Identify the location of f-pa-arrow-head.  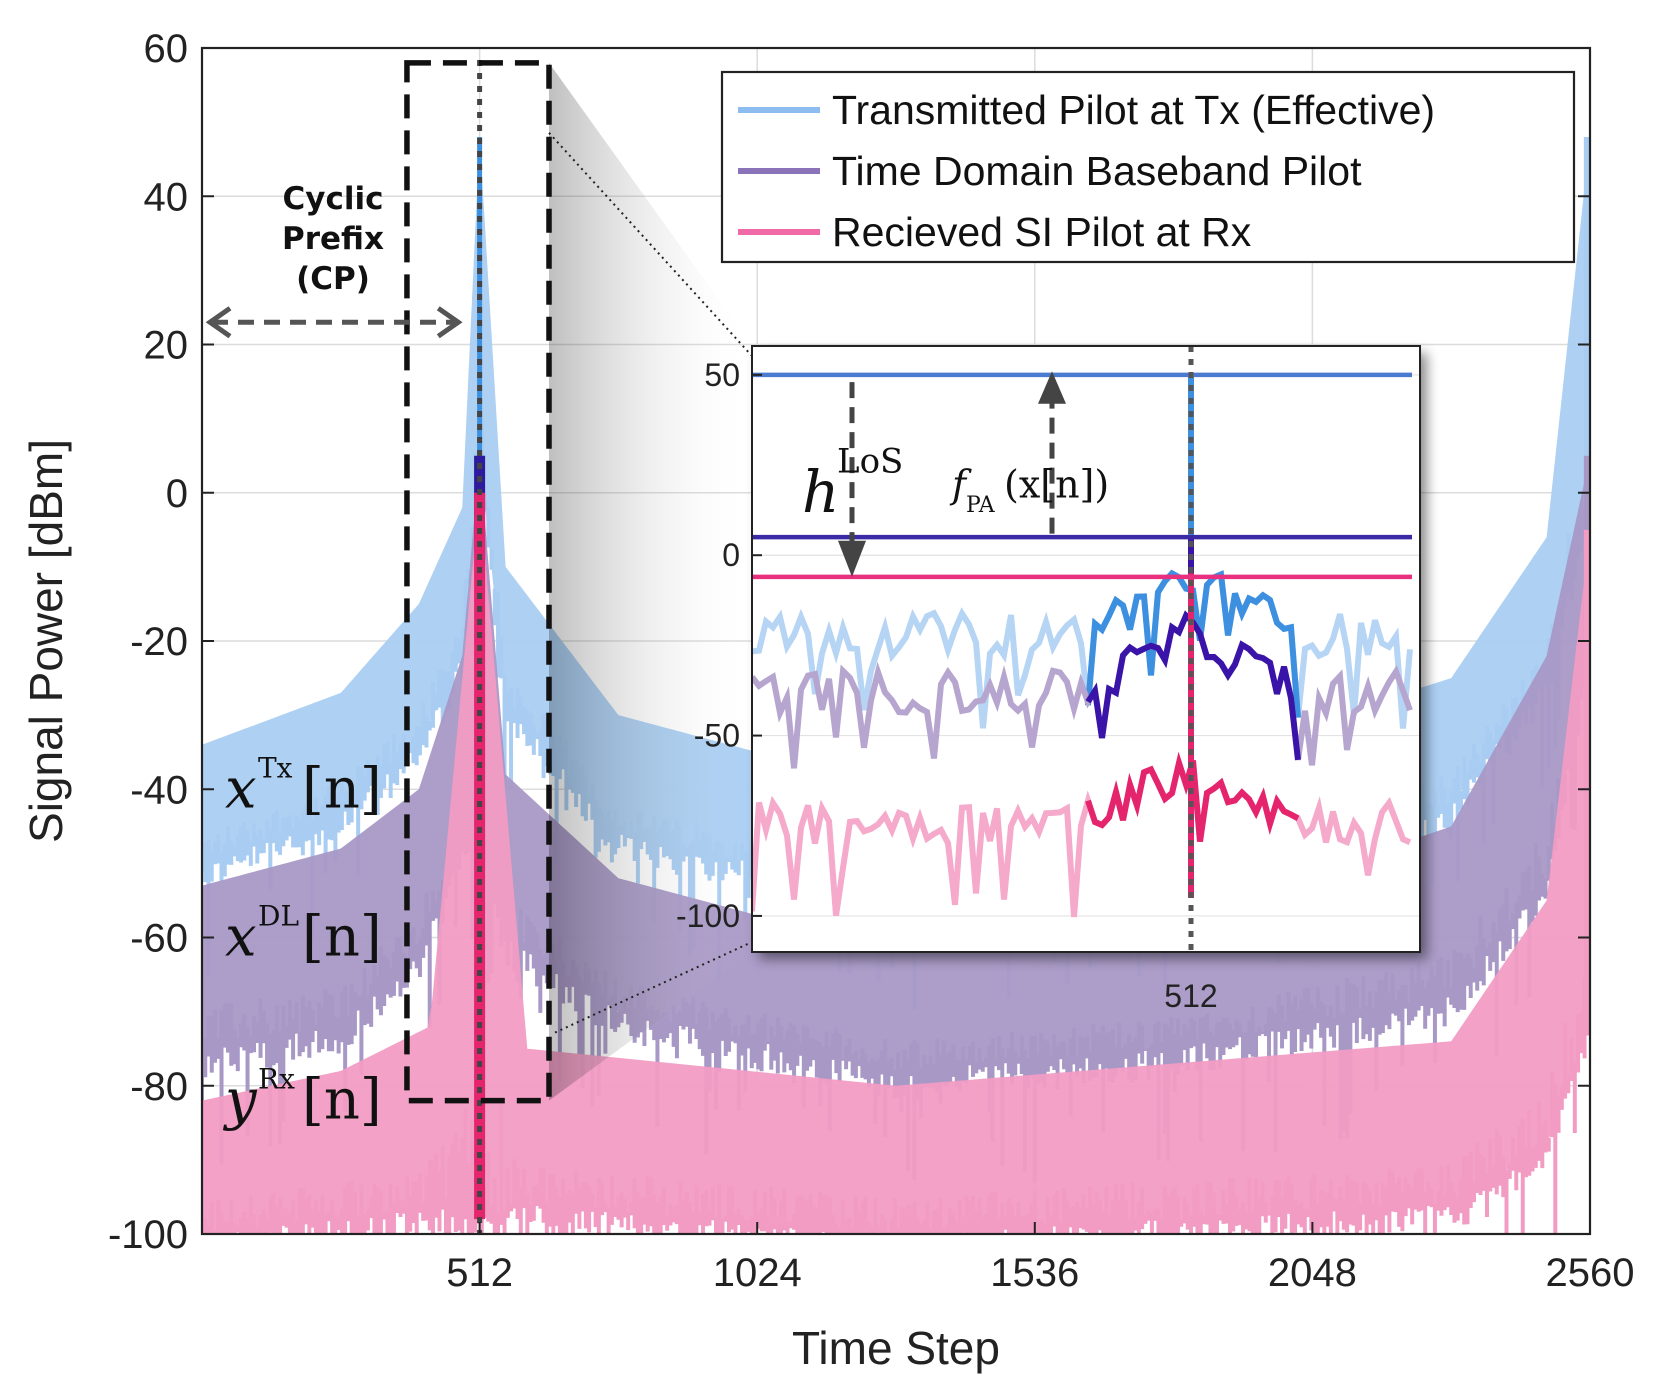
(1052, 387).